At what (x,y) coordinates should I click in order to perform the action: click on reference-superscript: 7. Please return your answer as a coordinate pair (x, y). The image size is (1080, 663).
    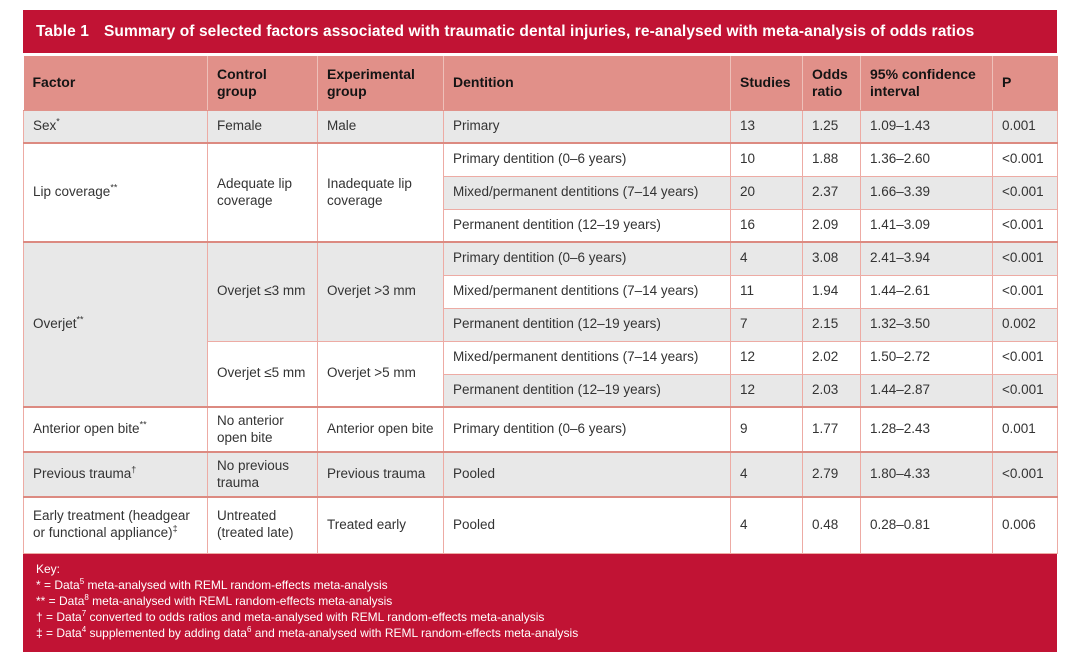
    Looking at the image, I should click on (84, 613).